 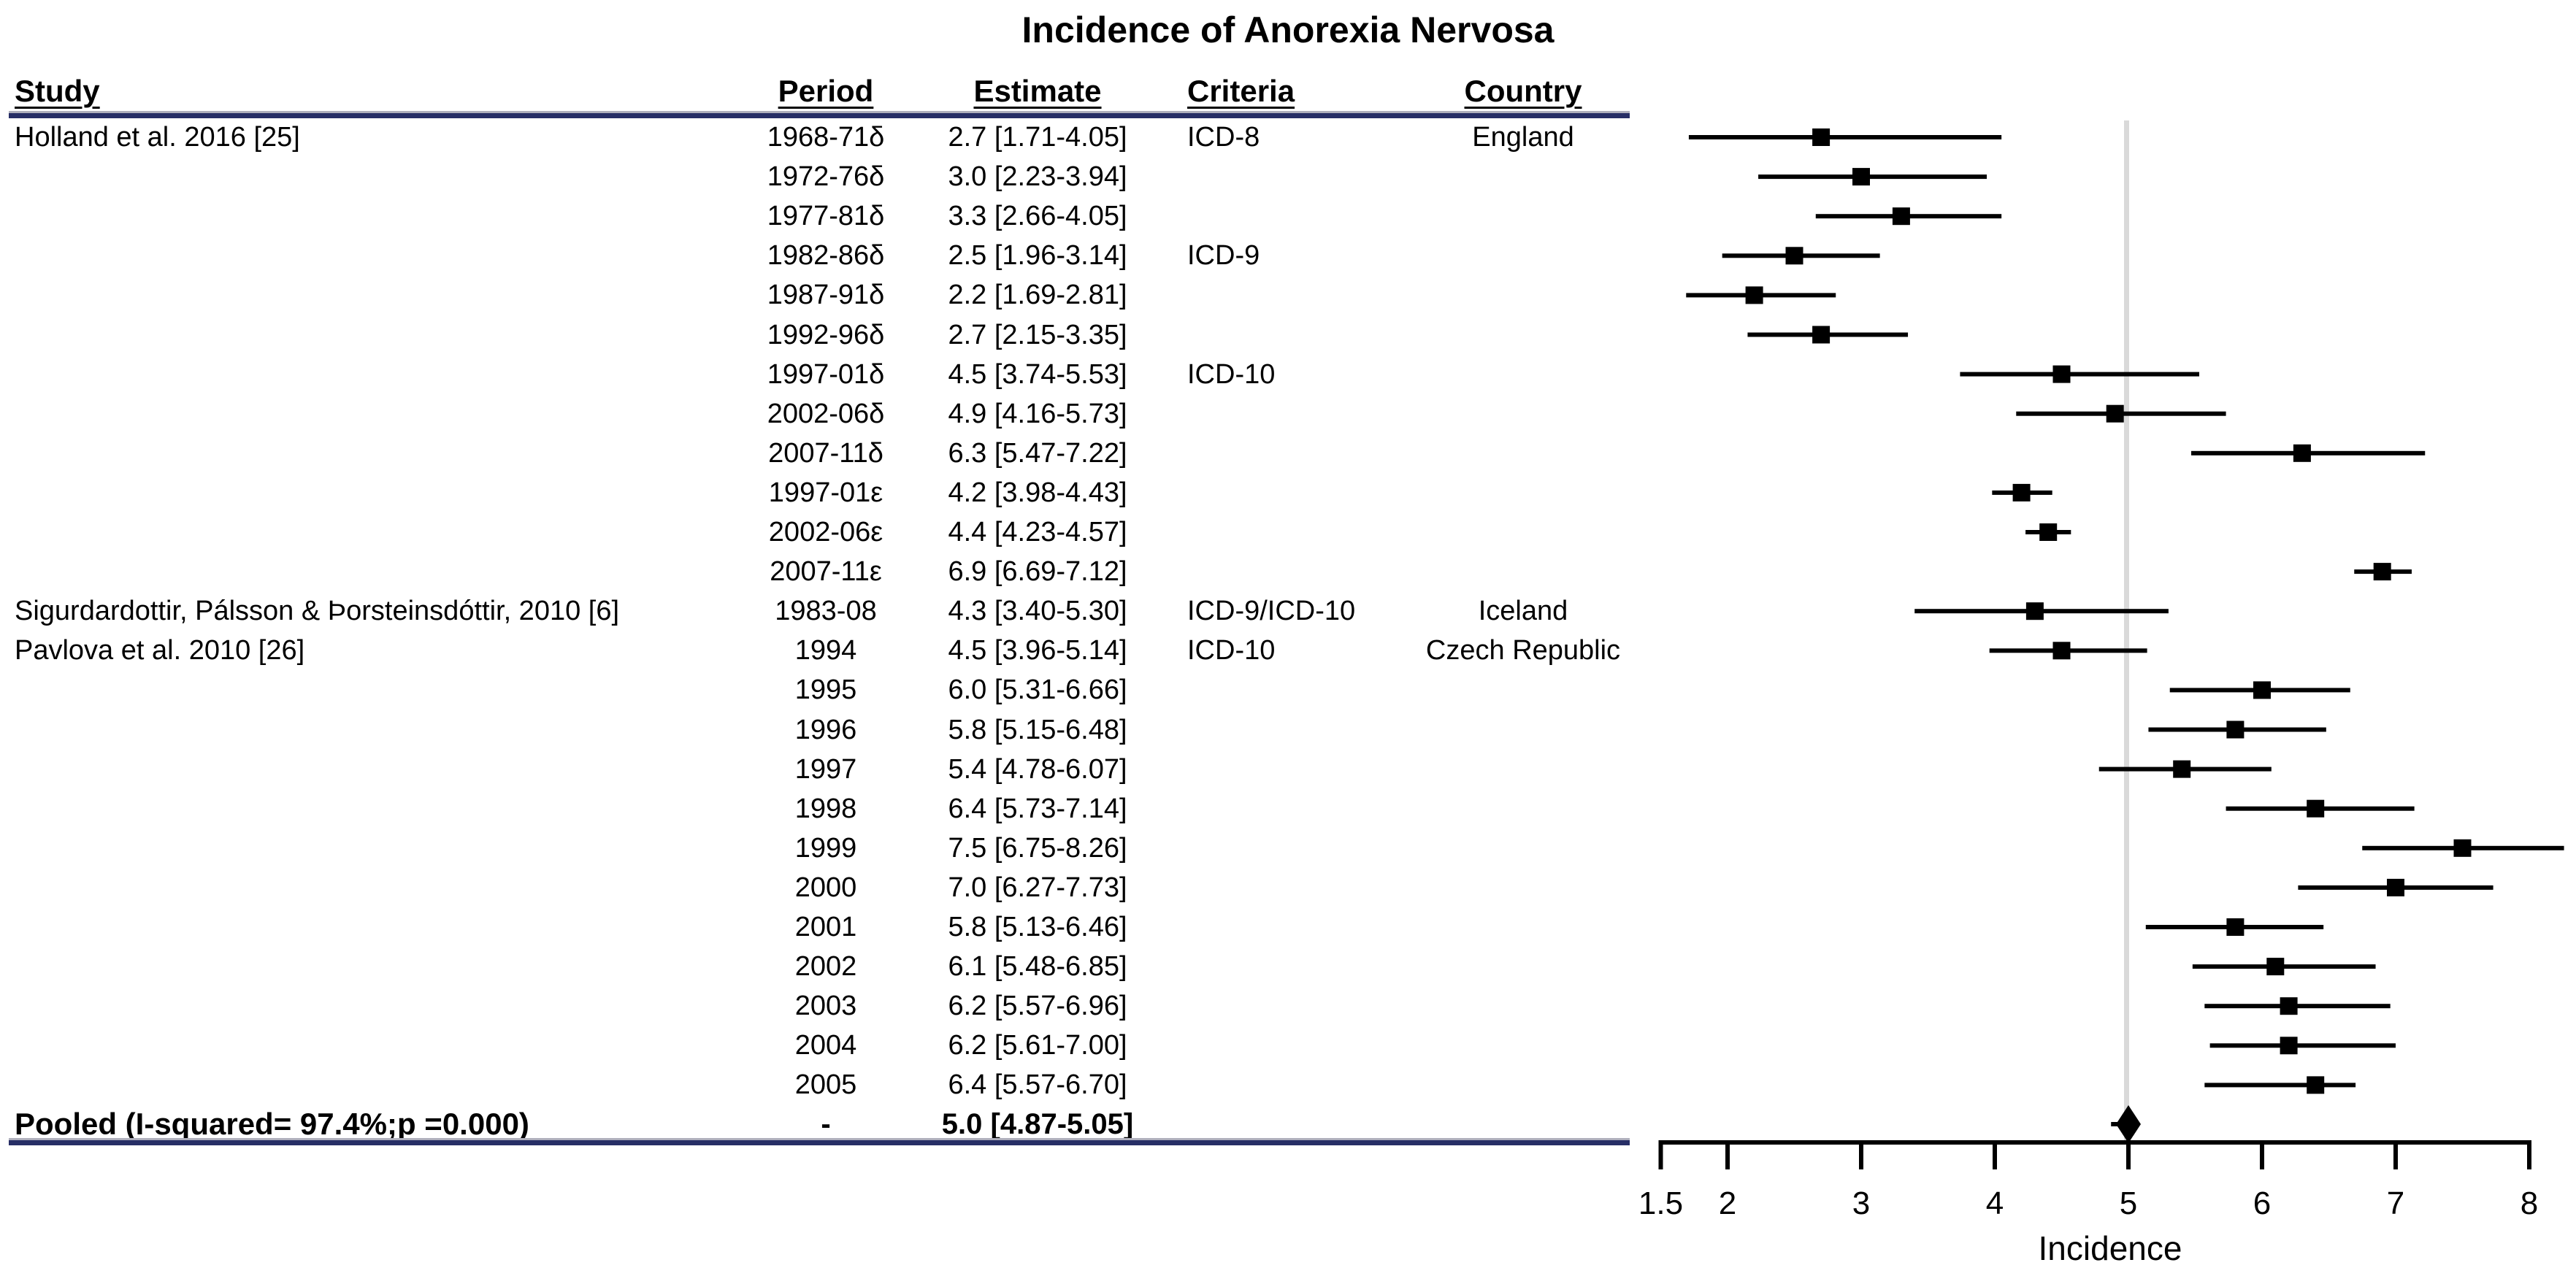 What do you see at coordinates (1037, 769) in the screenshot?
I see `row-estimate: 5.4 [4.78-6.07]` at bounding box center [1037, 769].